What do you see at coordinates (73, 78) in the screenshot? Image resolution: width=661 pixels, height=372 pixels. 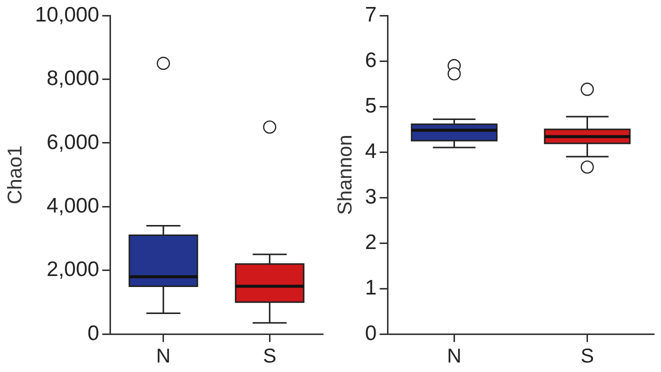 I see `y-tick-label: 8,000` at bounding box center [73, 78].